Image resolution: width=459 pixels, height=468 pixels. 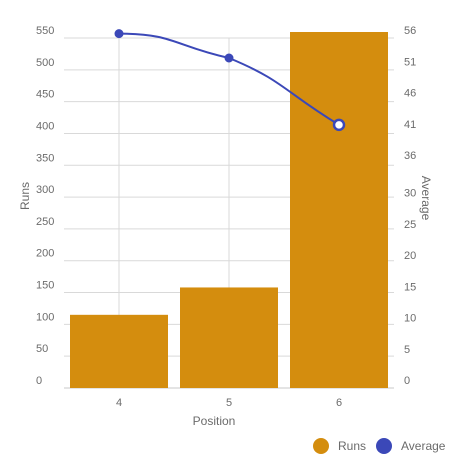 What do you see at coordinates (410, 287) in the screenshot?
I see `right-tick-label: 15` at bounding box center [410, 287].